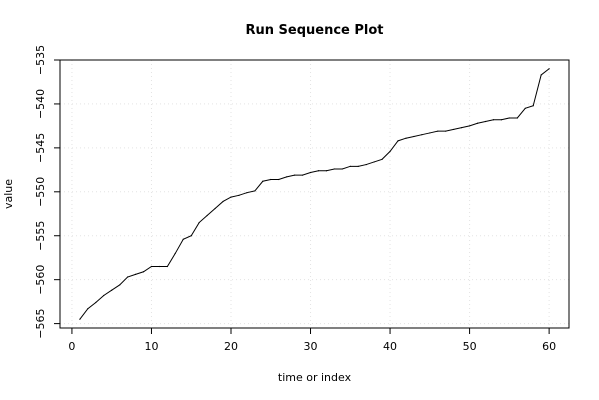  What do you see at coordinates (47, 192) in the screenshot?
I see `y-axis: −565 −560 −555 −550 −545 −540 −535` at bounding box center [47, 192].